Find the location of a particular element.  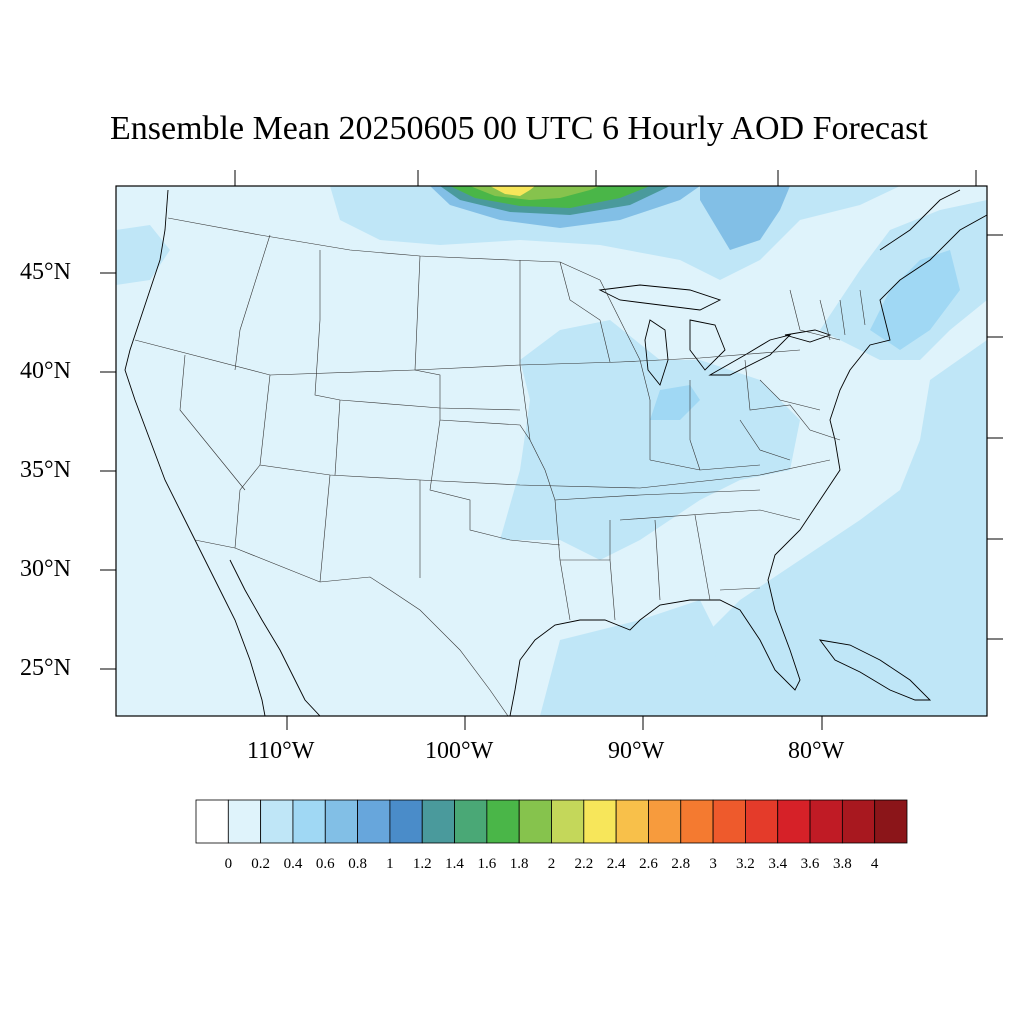

lon-ticks-bottom is located at coordinates (554, 723).